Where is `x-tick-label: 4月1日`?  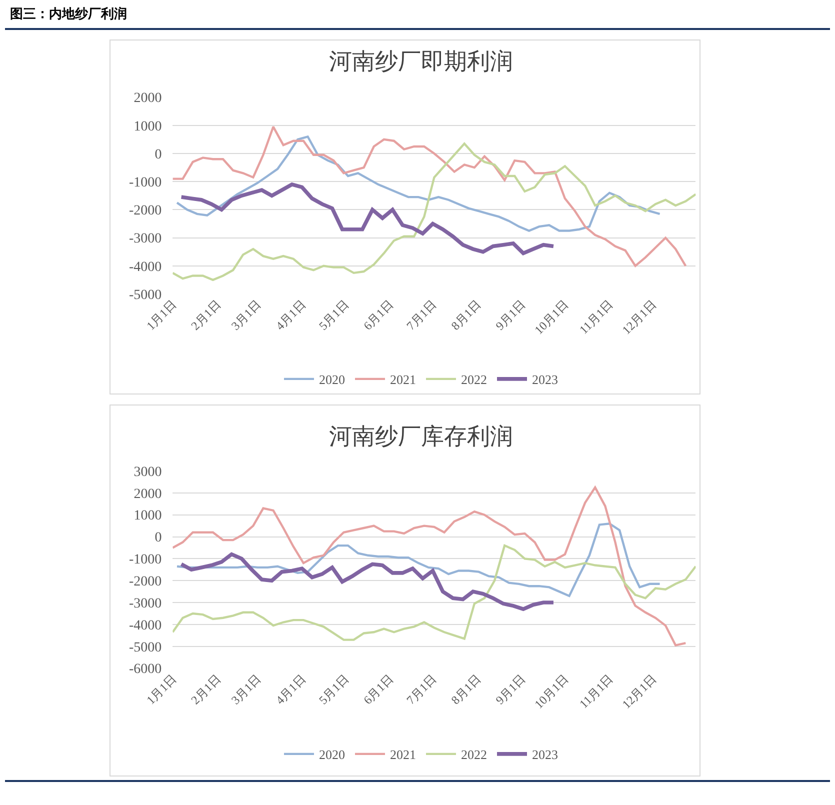 x-tick-label: 4月1日 is located at coordinates (290, 690).